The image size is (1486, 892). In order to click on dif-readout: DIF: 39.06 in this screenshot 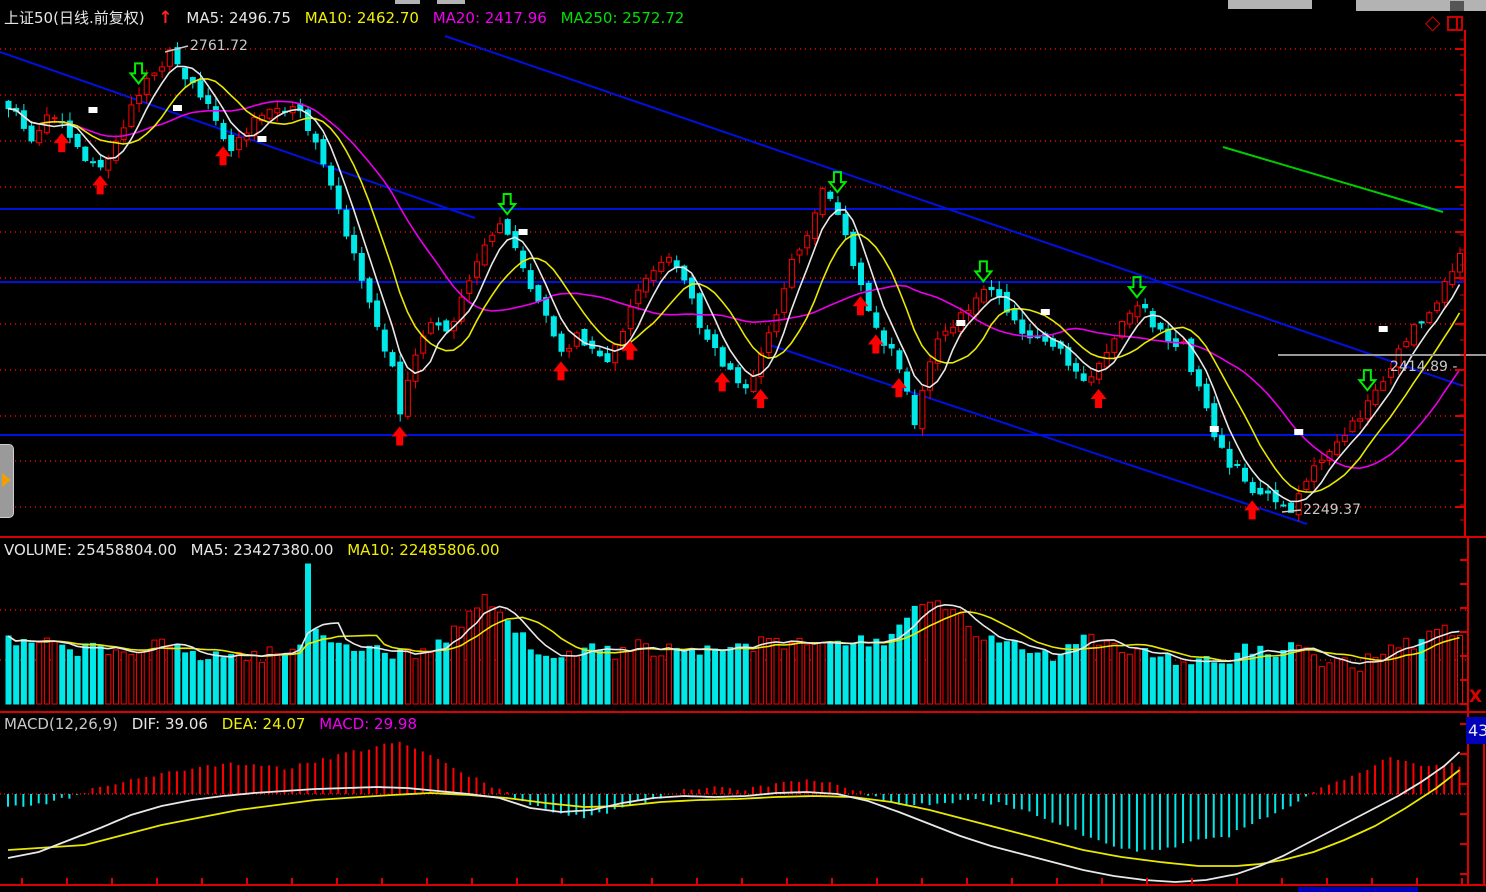, I will do `click(169, 724)`.